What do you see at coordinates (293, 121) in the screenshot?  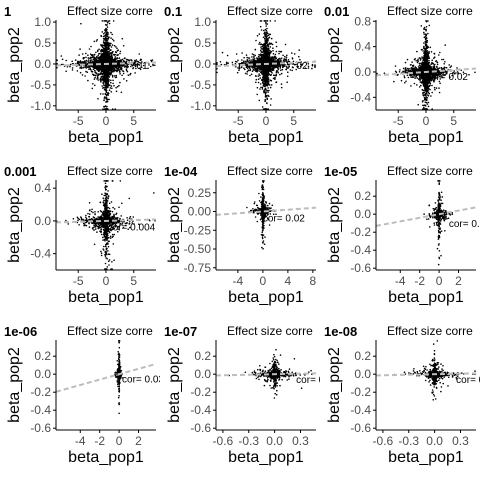 I see `x-tick-label: 5` at bounding box center [293, 121].